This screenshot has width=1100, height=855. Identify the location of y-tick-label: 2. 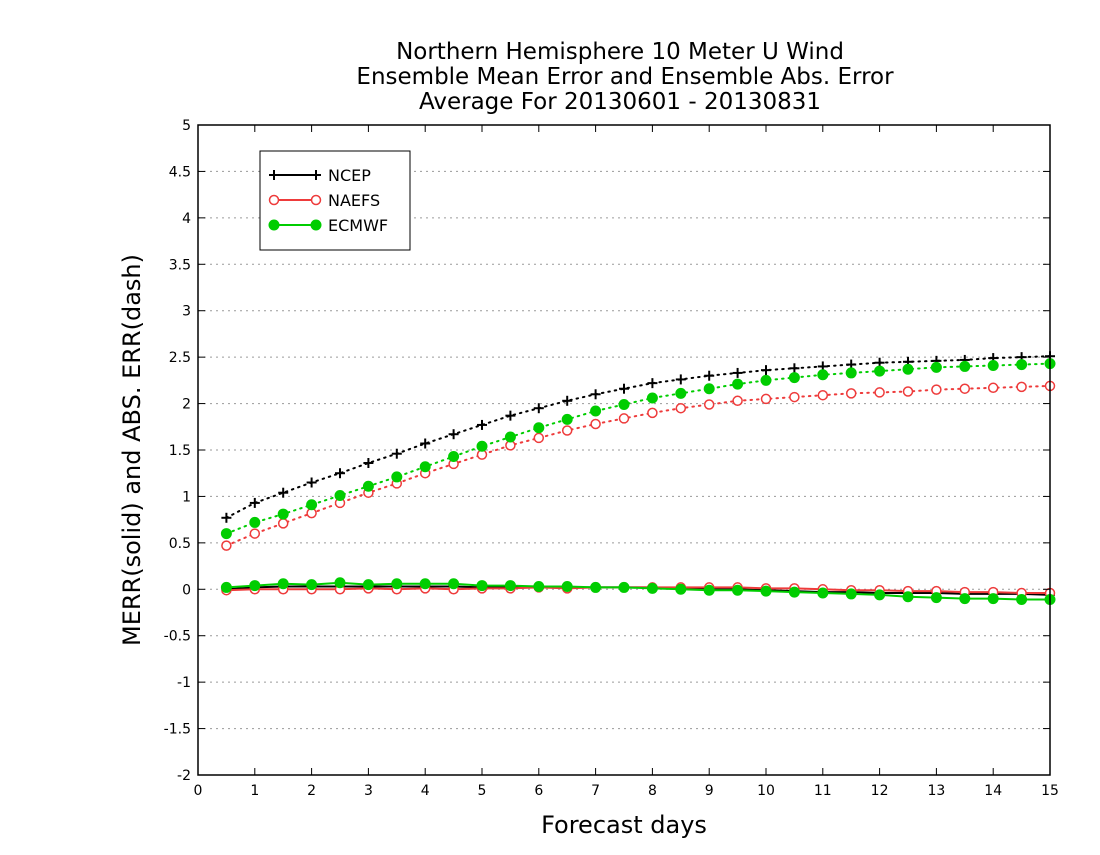
(186, 405).